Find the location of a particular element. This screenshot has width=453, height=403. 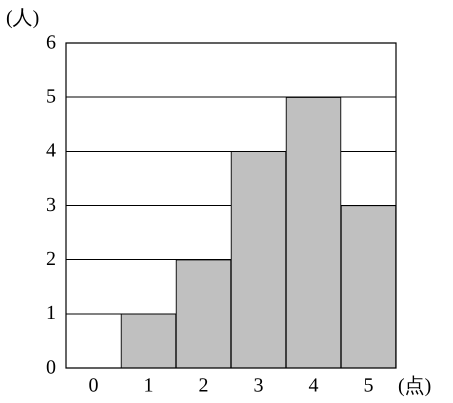

x-tick-label: 1 is located at coordinates (149, 385).